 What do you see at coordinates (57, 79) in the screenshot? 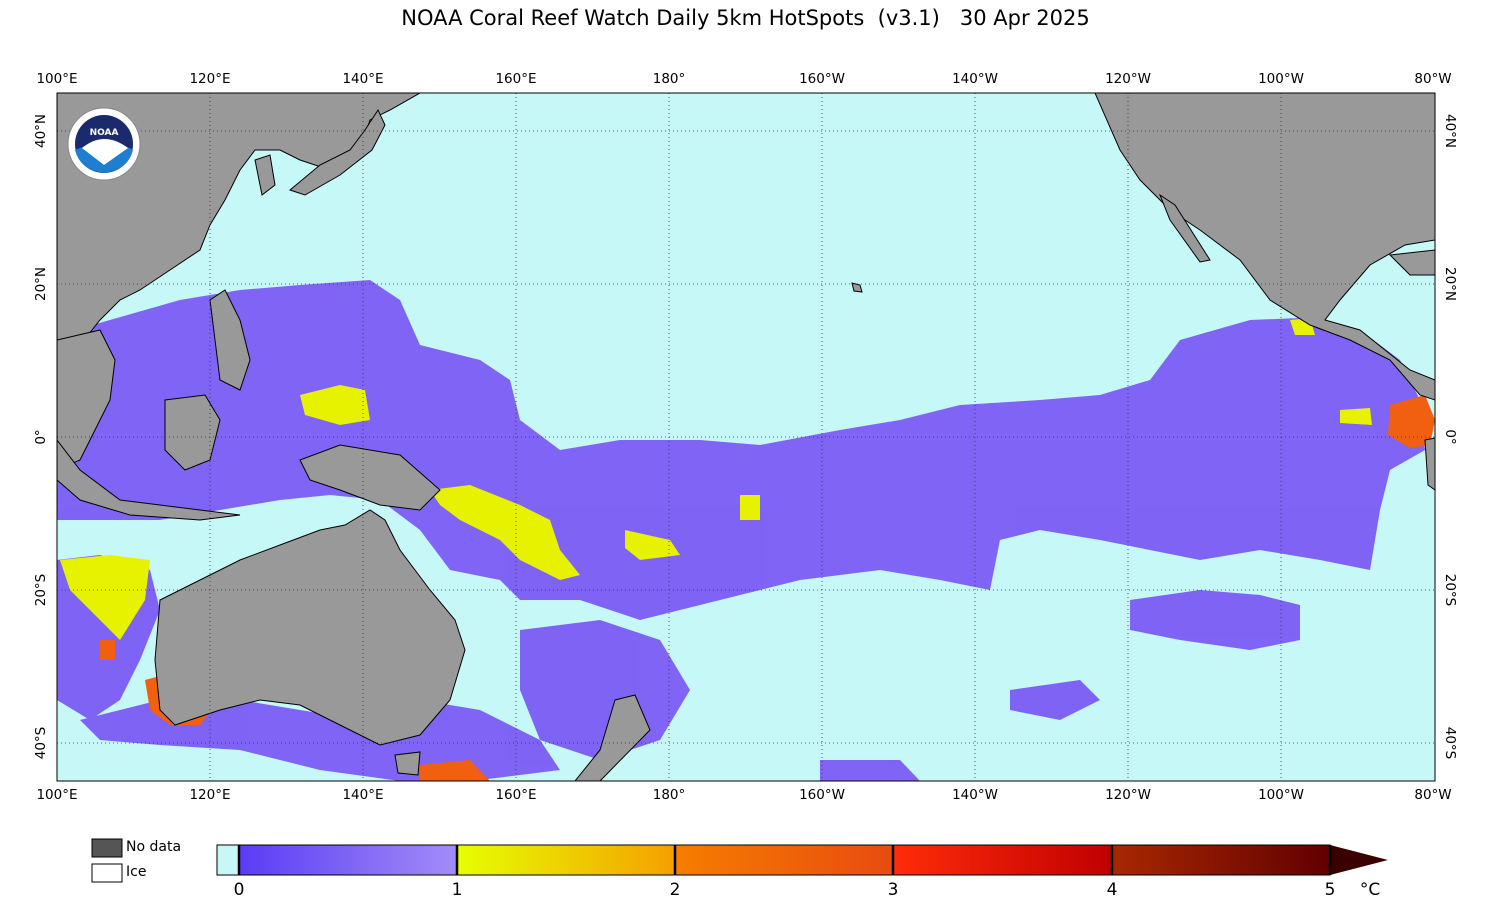
I see `lon-label-top: 100°E` at bounding box center [57, 79].